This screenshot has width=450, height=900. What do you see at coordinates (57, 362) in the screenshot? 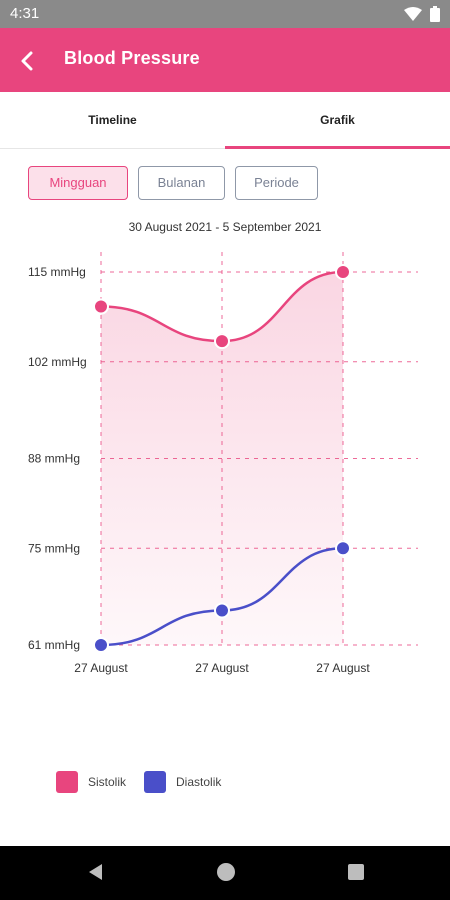
I see `y-tick-label: 102 mmHg` at bounding box center [57, 362].